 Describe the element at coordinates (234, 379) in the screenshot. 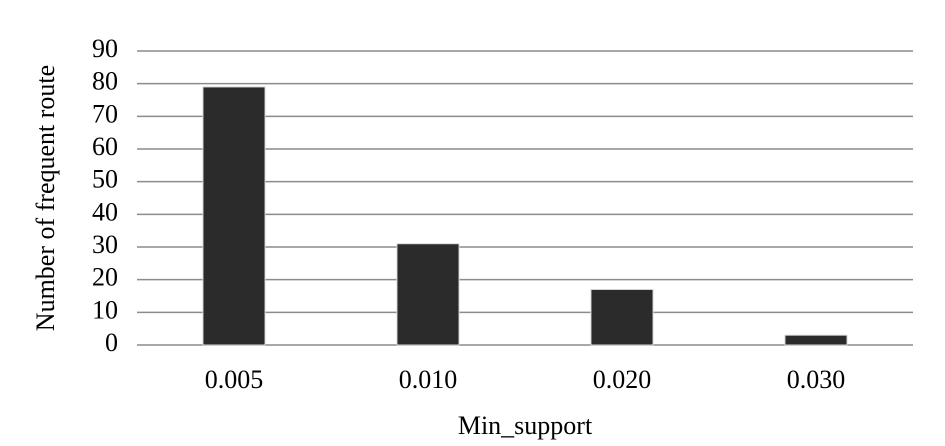

I see `x-tick-label: 0.005` at that location.